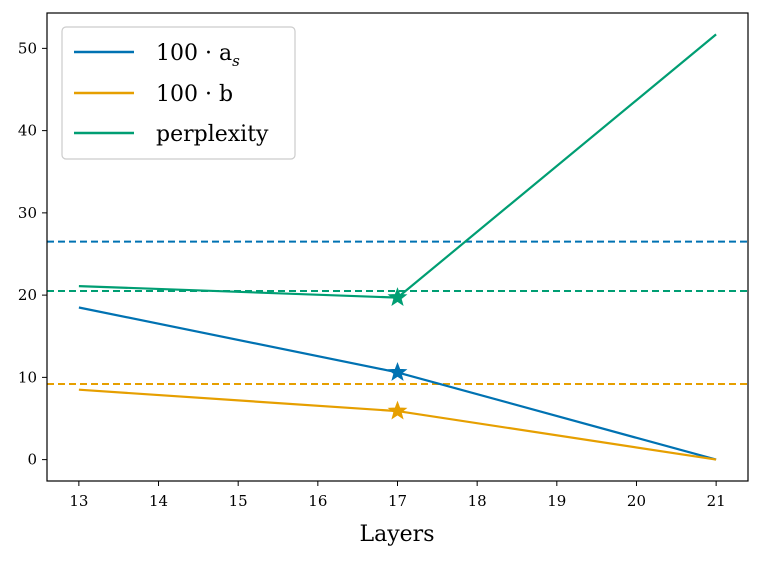  I want to click on x-tick-label: 15, so click(238, 501).